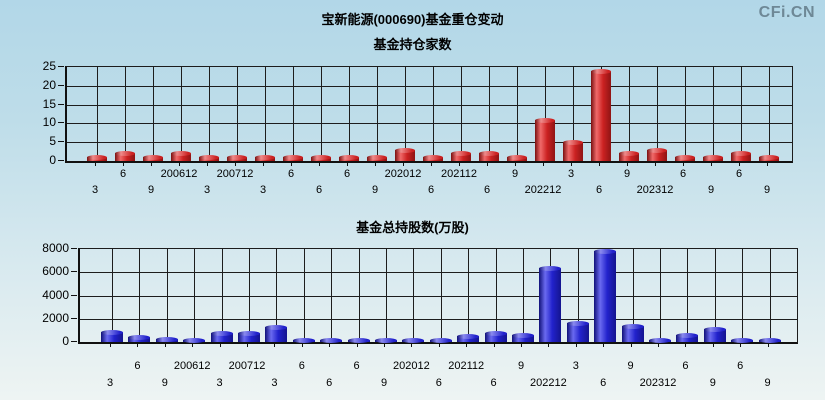  What do you see at coordinates (49, 66) in the screenshot?
I see `y-axis-tick-label: 25` at bounding box center [49, 66].